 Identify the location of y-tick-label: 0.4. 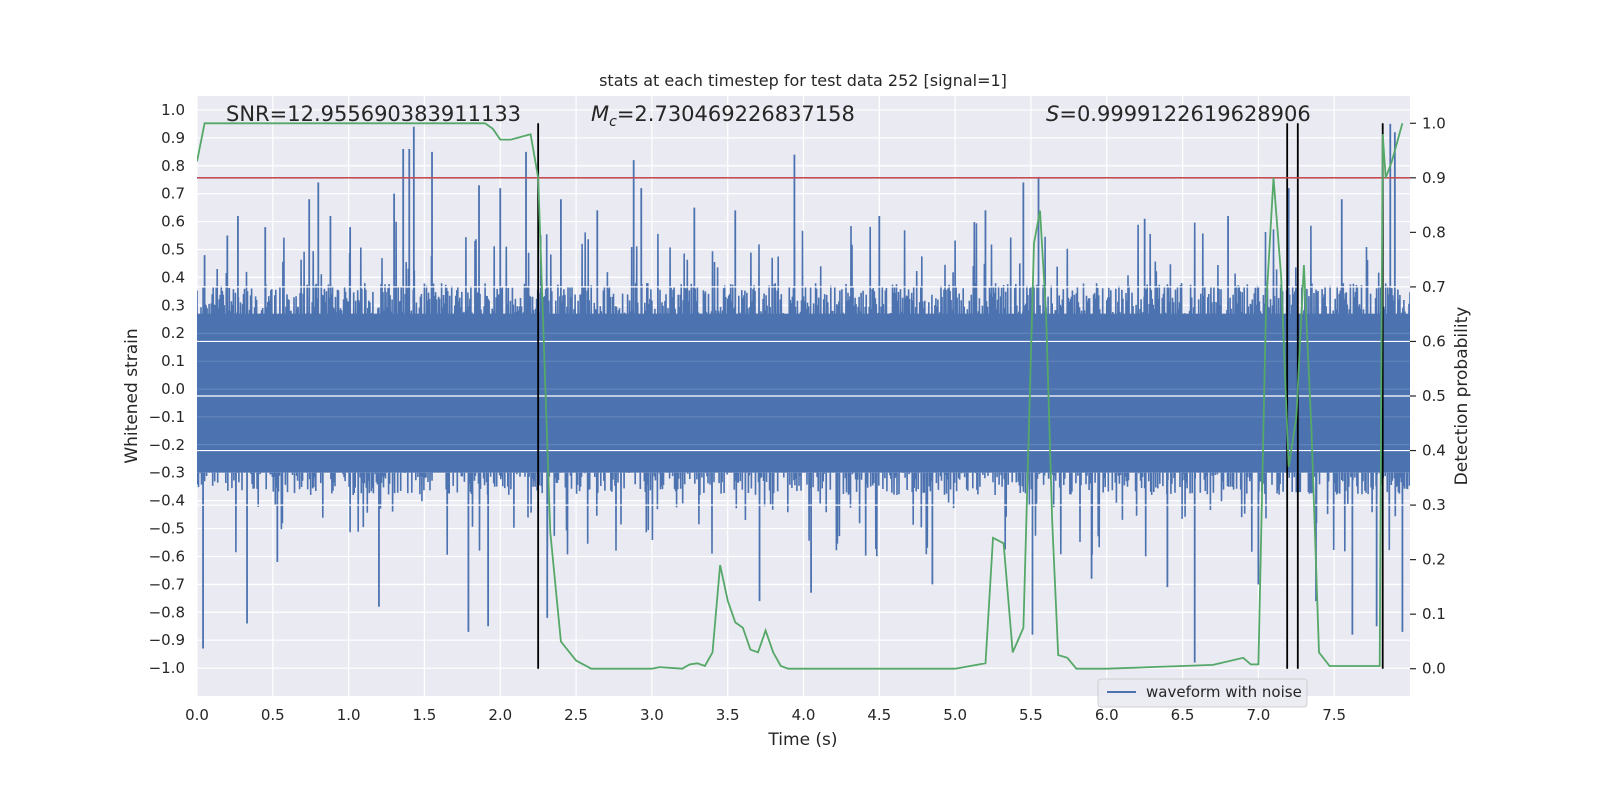
(173, 277).